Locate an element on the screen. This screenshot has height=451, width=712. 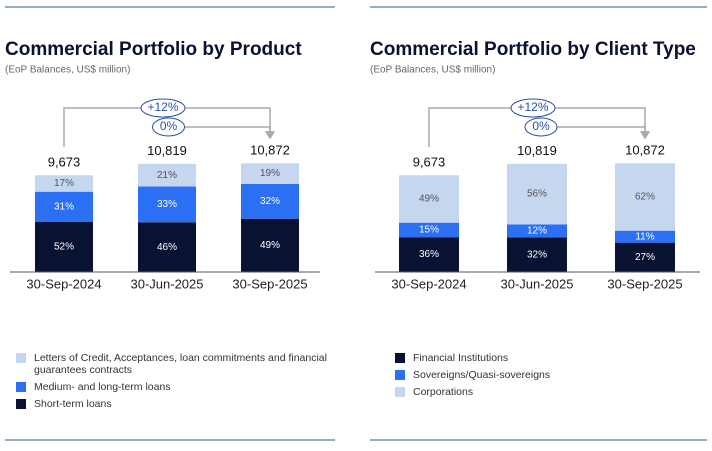
legend-item: Financial Institutions is located at coordinates (553, 358).